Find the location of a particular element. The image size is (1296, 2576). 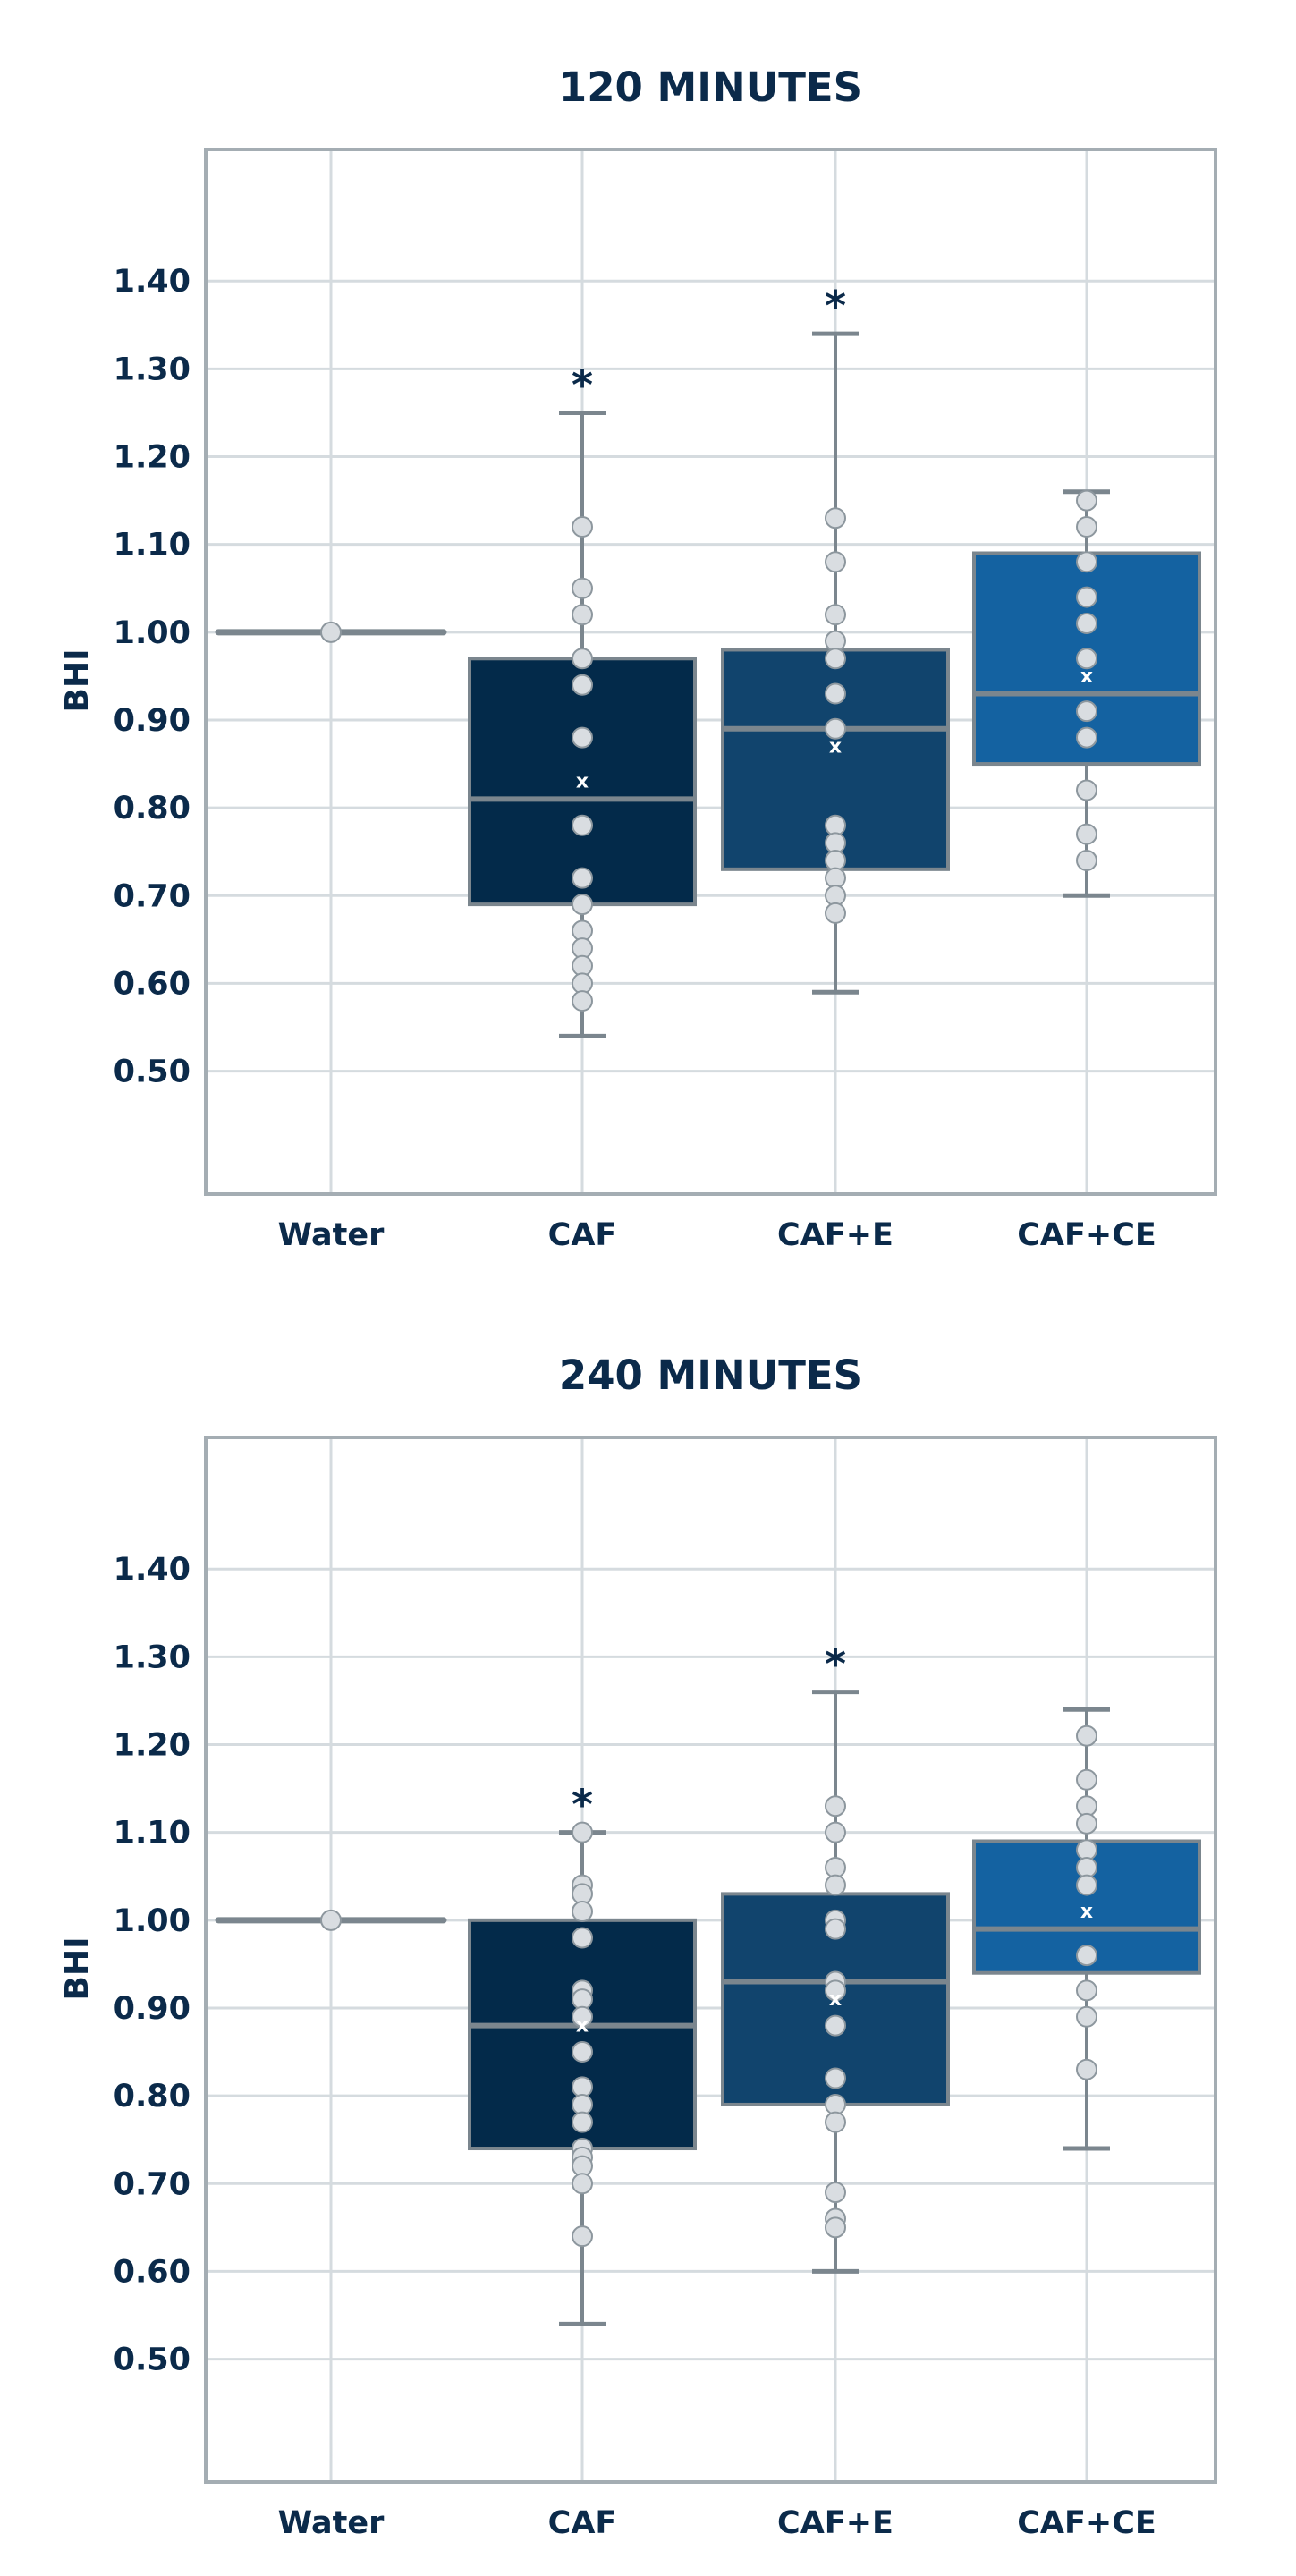

y-tick-label: 1.10 is located at coordinates (152, 1834).